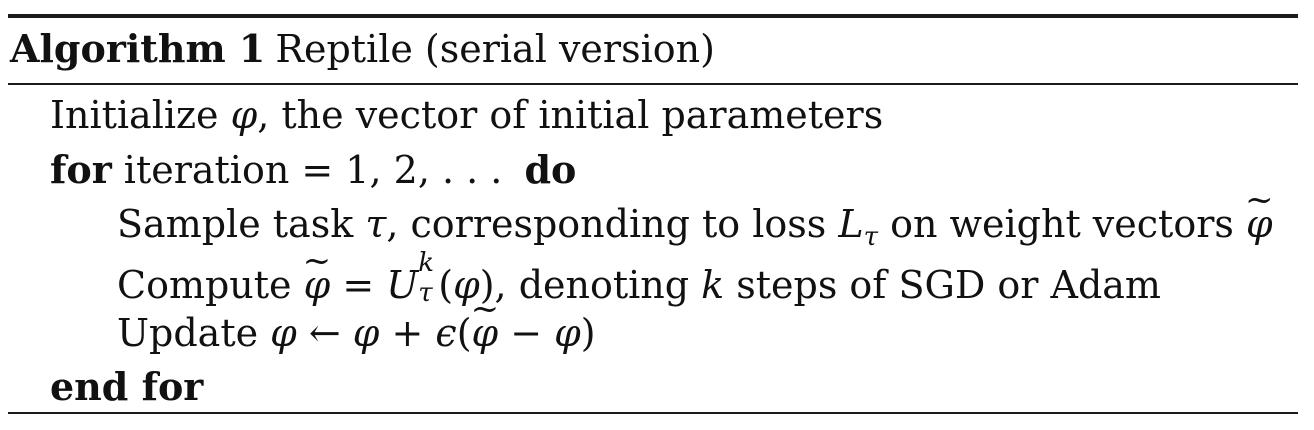  What do you see at coordinates (570, 115) in the screenshot?
I see `init-rest: , the vector of initial parameters` at bounding box center [570, 115].